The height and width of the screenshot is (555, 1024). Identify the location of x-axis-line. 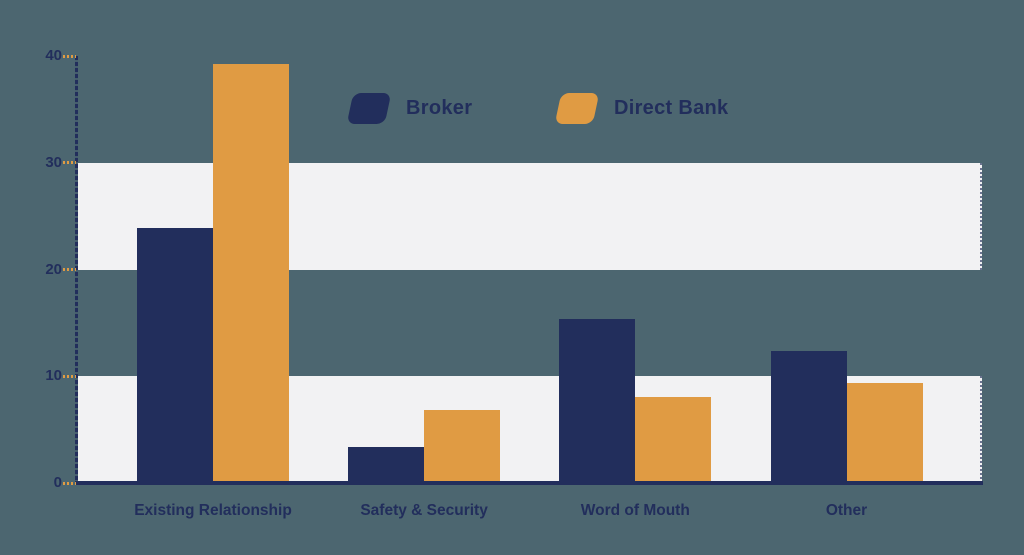
(529, 483).